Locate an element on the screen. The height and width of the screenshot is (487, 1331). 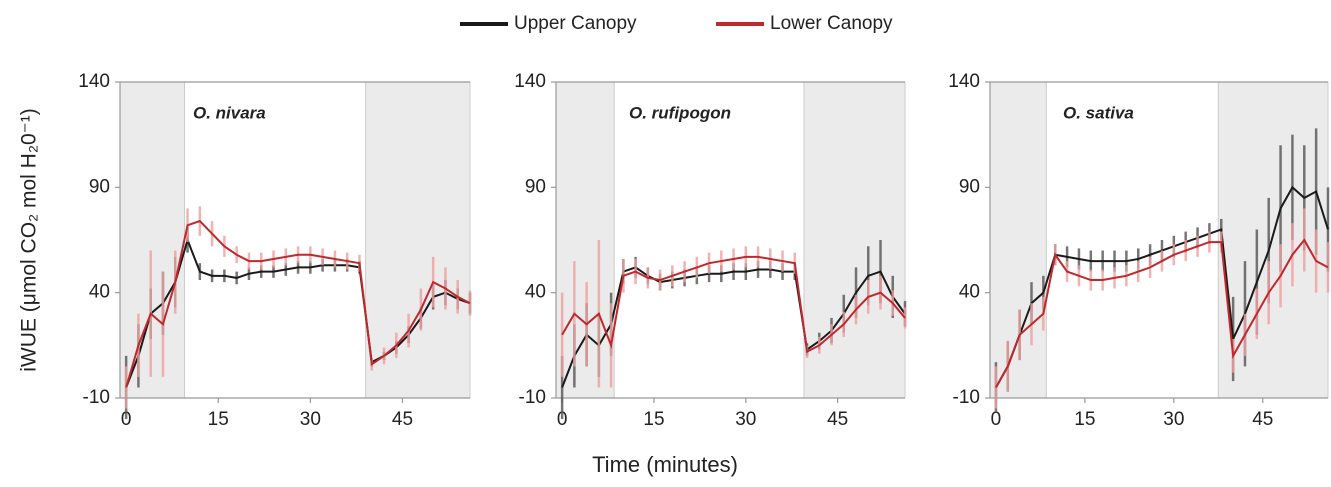
panel-title: O. nivara is located at coordinates (229, 112).